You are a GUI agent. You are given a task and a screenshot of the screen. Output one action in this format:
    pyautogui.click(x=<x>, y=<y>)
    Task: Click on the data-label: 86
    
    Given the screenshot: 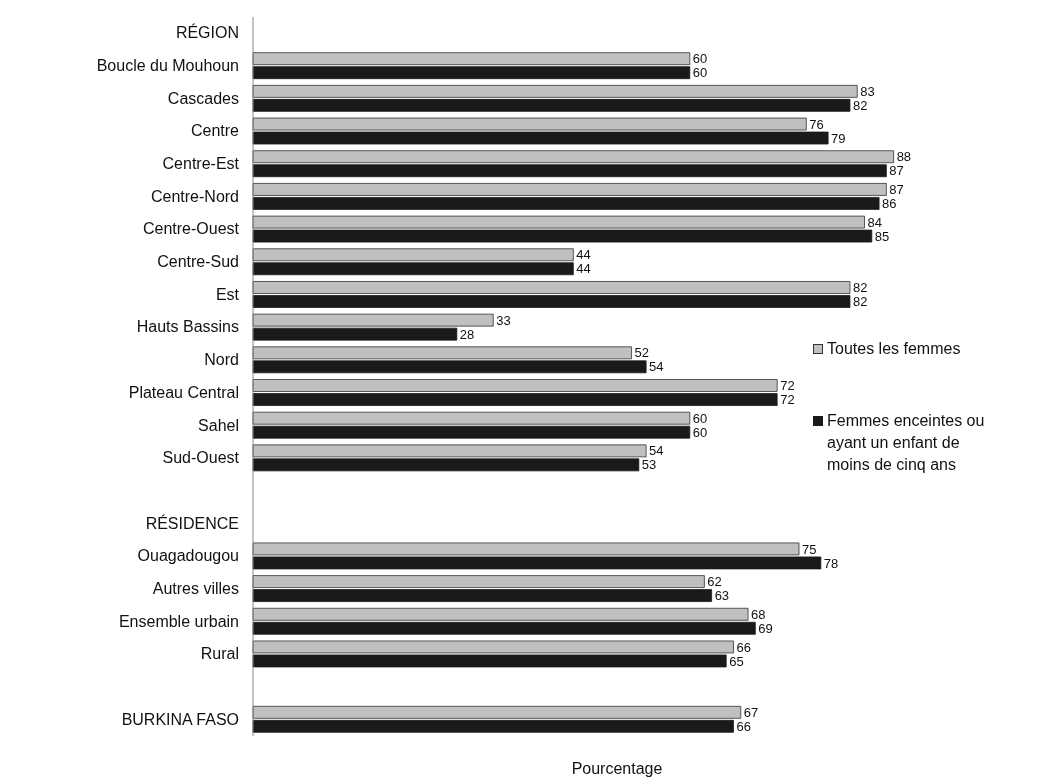 What is the action you would take?
    pyautogui.click(x=889, y=204)
    